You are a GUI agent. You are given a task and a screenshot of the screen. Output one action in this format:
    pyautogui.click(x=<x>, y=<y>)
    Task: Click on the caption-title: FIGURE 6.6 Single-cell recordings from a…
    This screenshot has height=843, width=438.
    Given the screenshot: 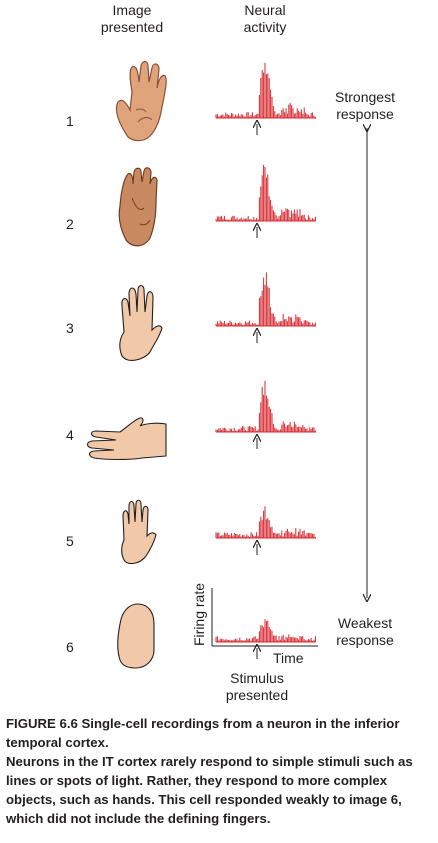 What is the action you would take?
    pyautogui.click(x=203, y=733)
    